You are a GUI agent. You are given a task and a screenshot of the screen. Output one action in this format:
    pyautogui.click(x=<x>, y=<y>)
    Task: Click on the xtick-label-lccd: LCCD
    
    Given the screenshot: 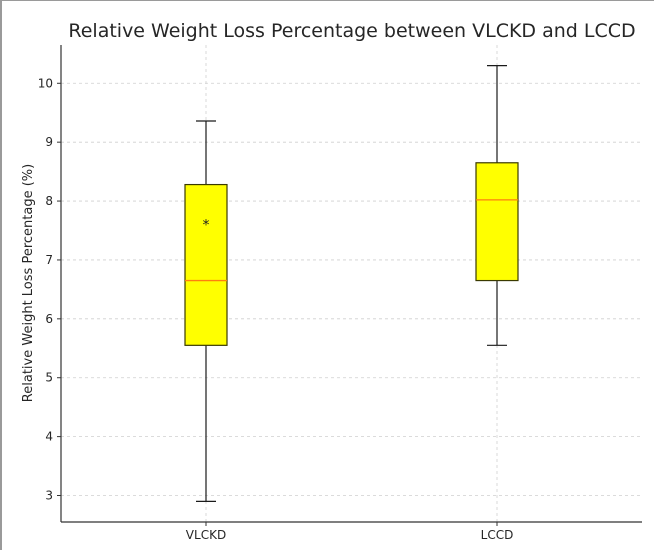 What is the action you would take?
    pyautogui.click(x=497, y=535)
    